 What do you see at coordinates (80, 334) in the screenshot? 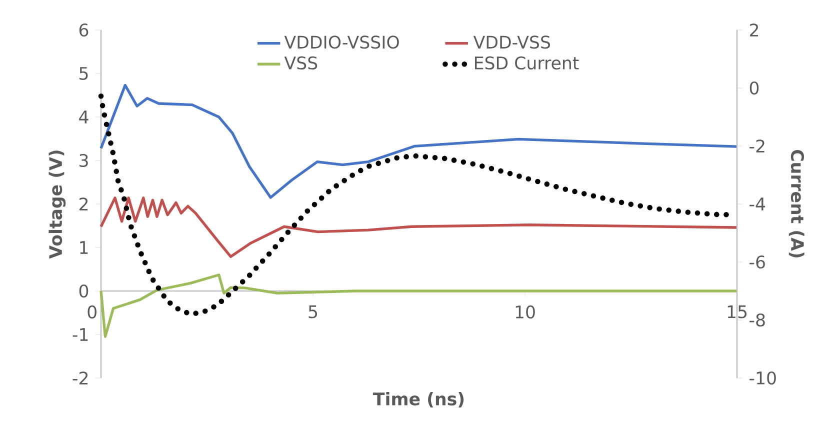
I see `y-tick-label: -1` at bounding box center [80, 334].